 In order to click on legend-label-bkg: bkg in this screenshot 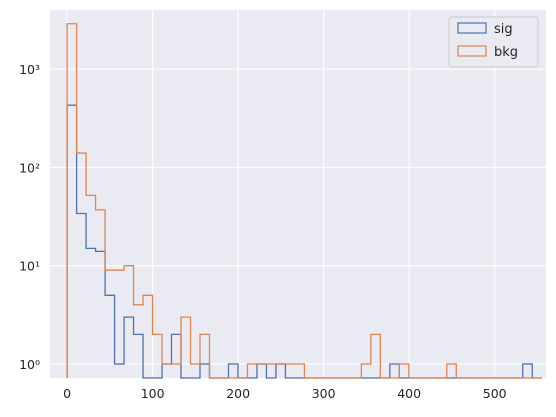, I will do `click(506, 52)`.